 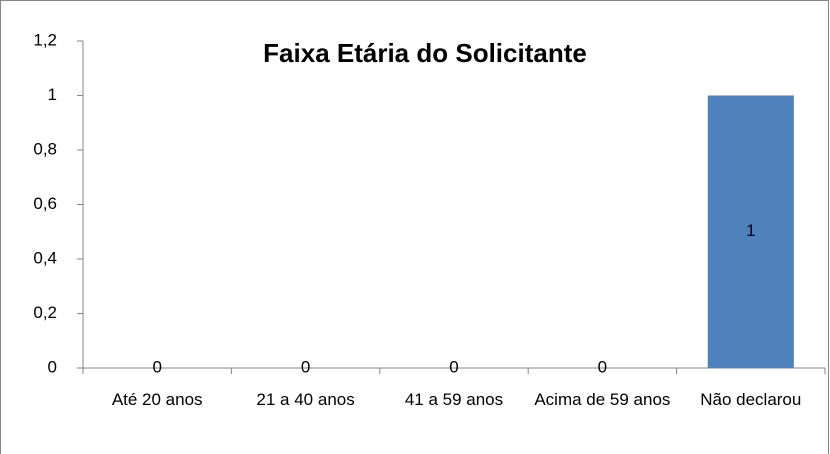 I want to click on x-tick-label: Até 20 anos, so click(x=157, y=399).